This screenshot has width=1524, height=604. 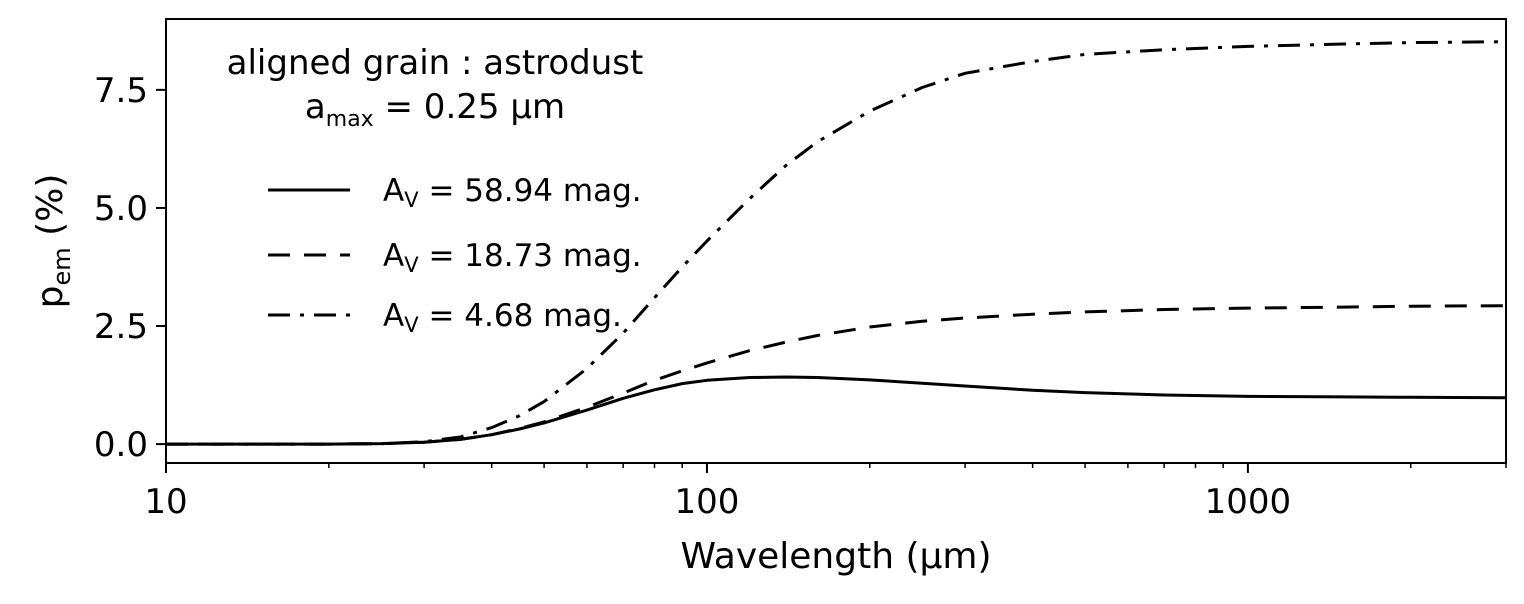 What do you see at coordinates (469, 107) in the screenshot?
I see `annotation-a-rest: = 0.25 μm` at bounding box center [469, 107].